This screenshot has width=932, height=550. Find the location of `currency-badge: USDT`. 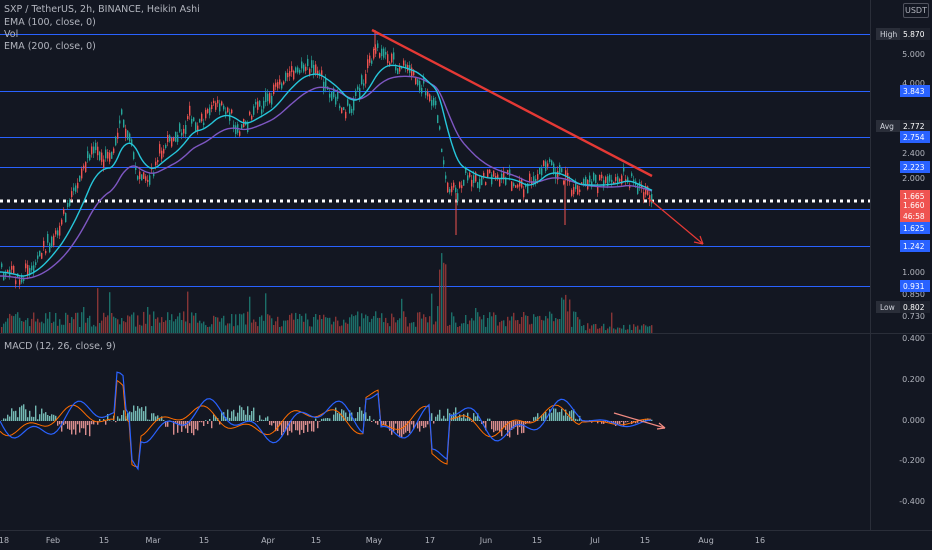

currency-badge: USDT is located at coordinates (916, 10).